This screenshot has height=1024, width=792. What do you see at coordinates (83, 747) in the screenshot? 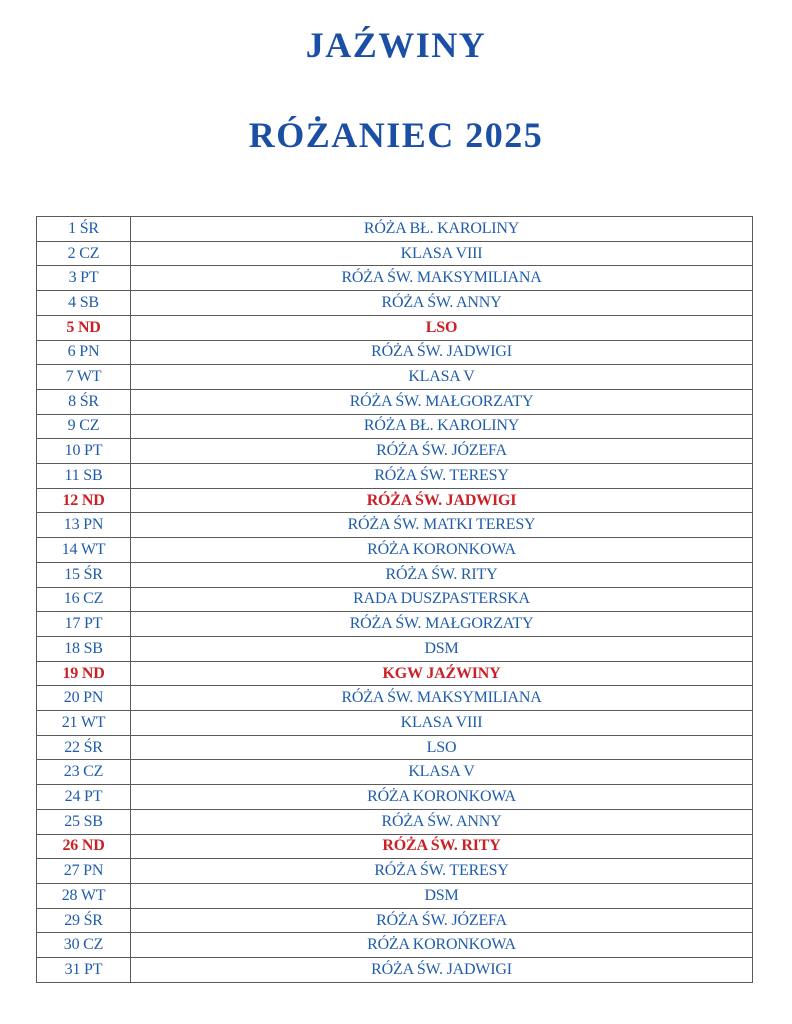
I see `day-cell: 22 ŚR` at bounding box center [83, 747].